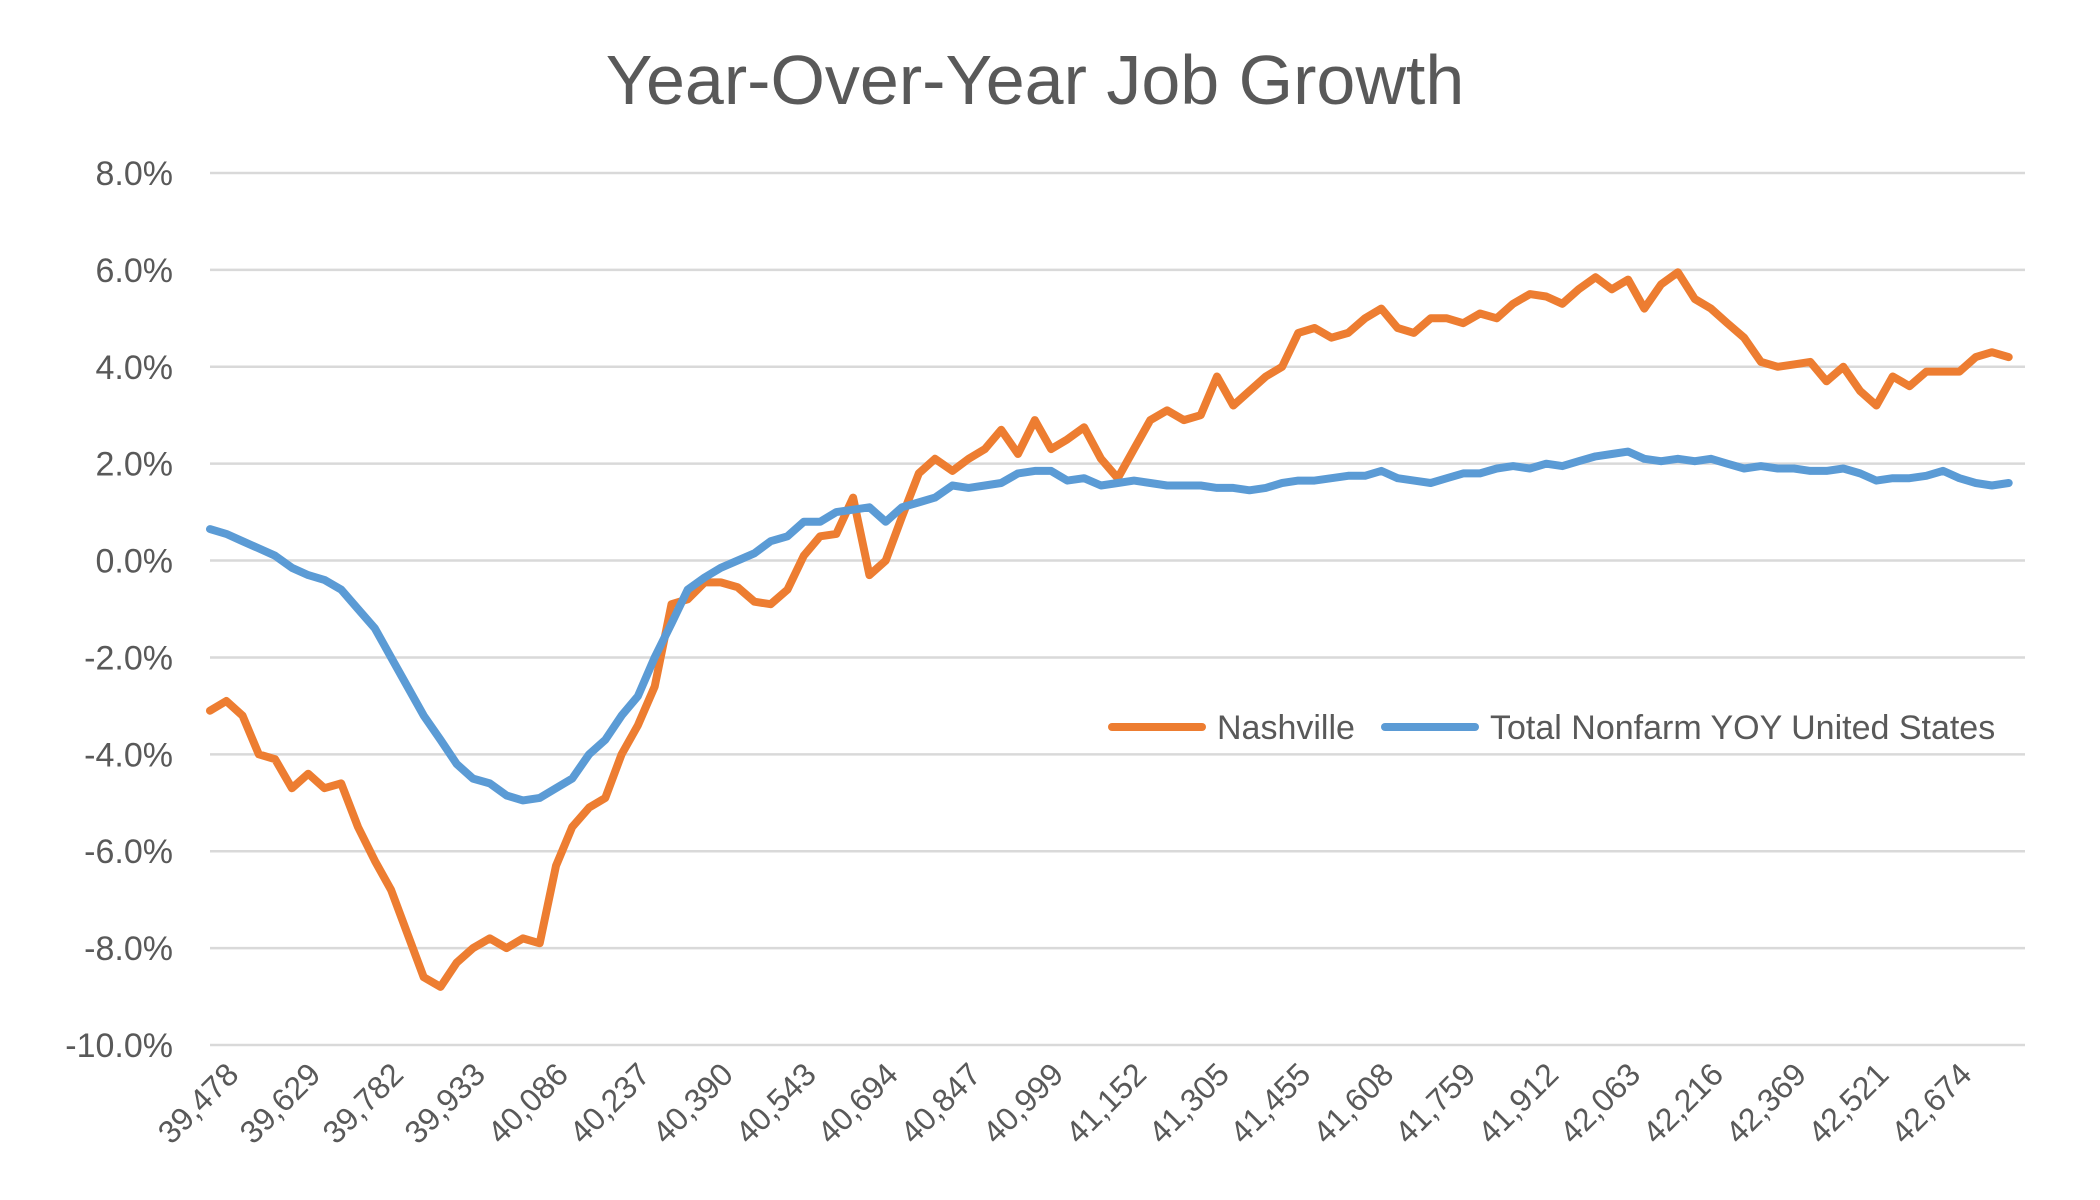 Image resolution: width=2100 pixels, height=1200 pixels. I want to click on x-tick-label: 40,543, so click(775, 1103).